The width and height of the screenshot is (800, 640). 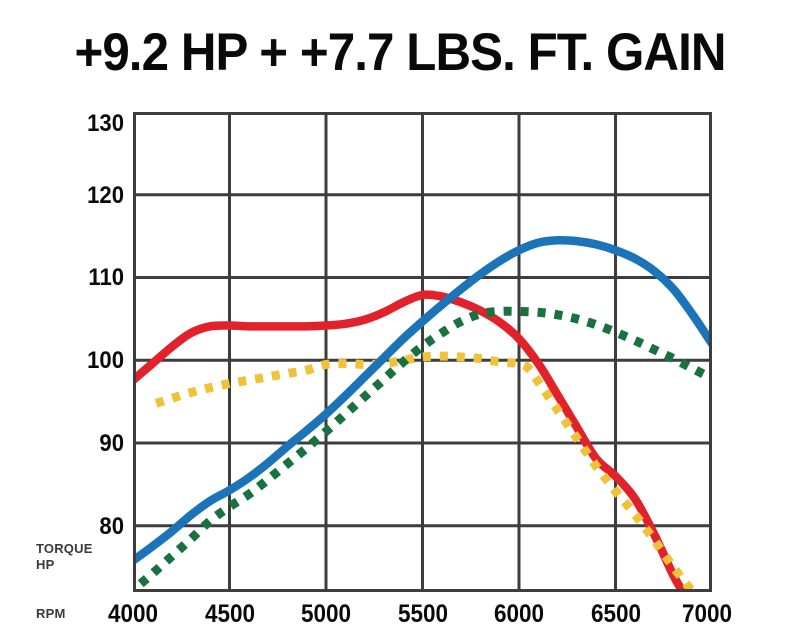 I want to click on x-tick-4000: 4000, so click(x=133, y=614).